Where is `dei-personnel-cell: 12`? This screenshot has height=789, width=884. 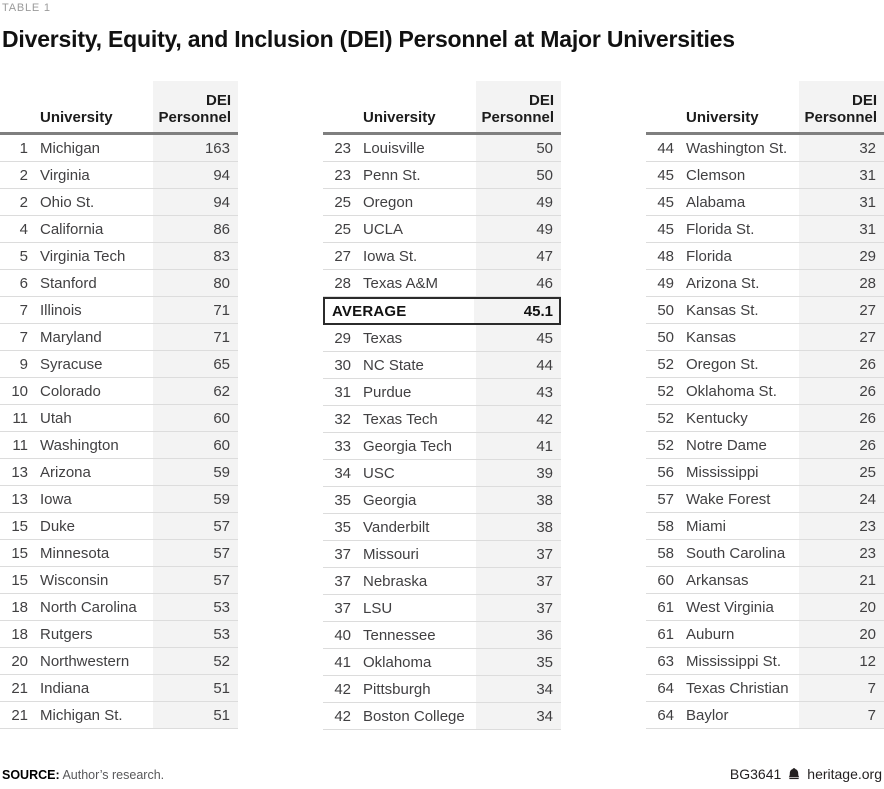 dei-personnel-cell: 12 is located at coordinates (841, 661).